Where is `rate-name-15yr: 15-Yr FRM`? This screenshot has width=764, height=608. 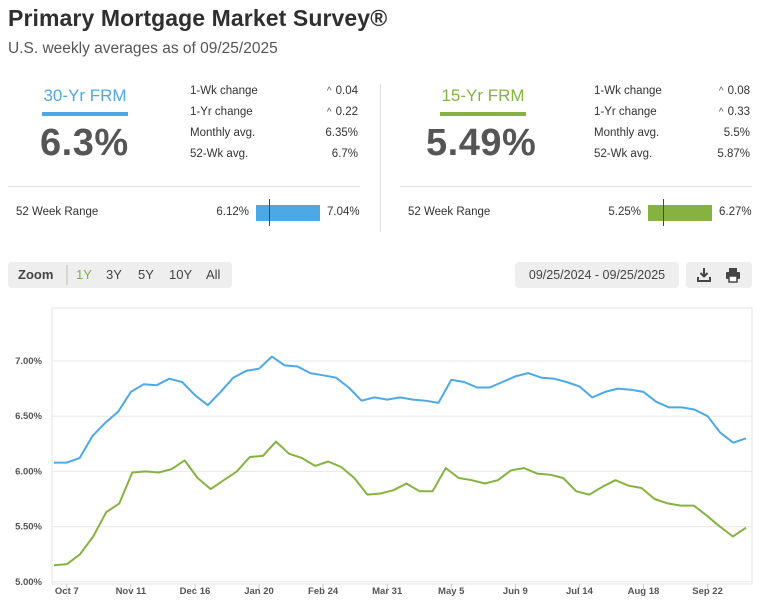
rate-name-15yr: 15-Yr FRM is located at coordinates (483, 95).